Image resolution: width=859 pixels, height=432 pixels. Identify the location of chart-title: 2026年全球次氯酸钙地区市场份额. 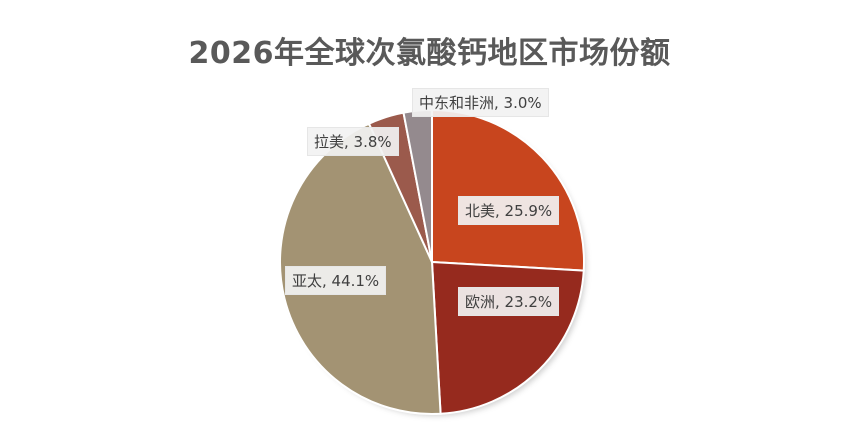
(429, 53).